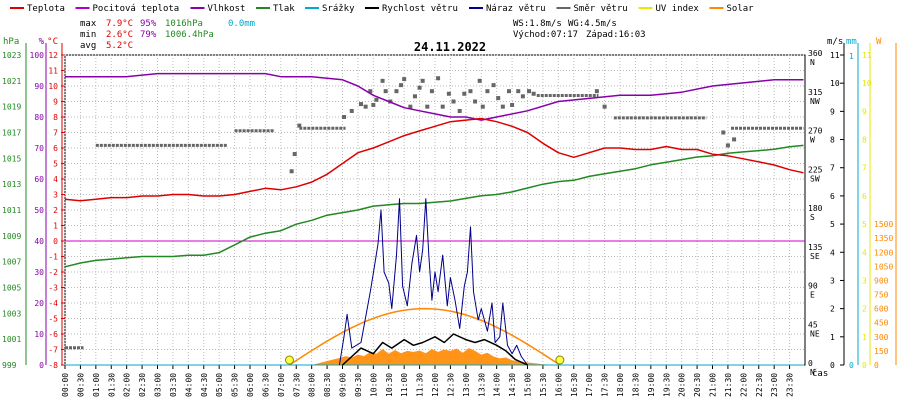  What do you see at coordinates (790, 385) in the screenshot?
I see `x-tick-label: 23:30` at bounding box center [790, 385].